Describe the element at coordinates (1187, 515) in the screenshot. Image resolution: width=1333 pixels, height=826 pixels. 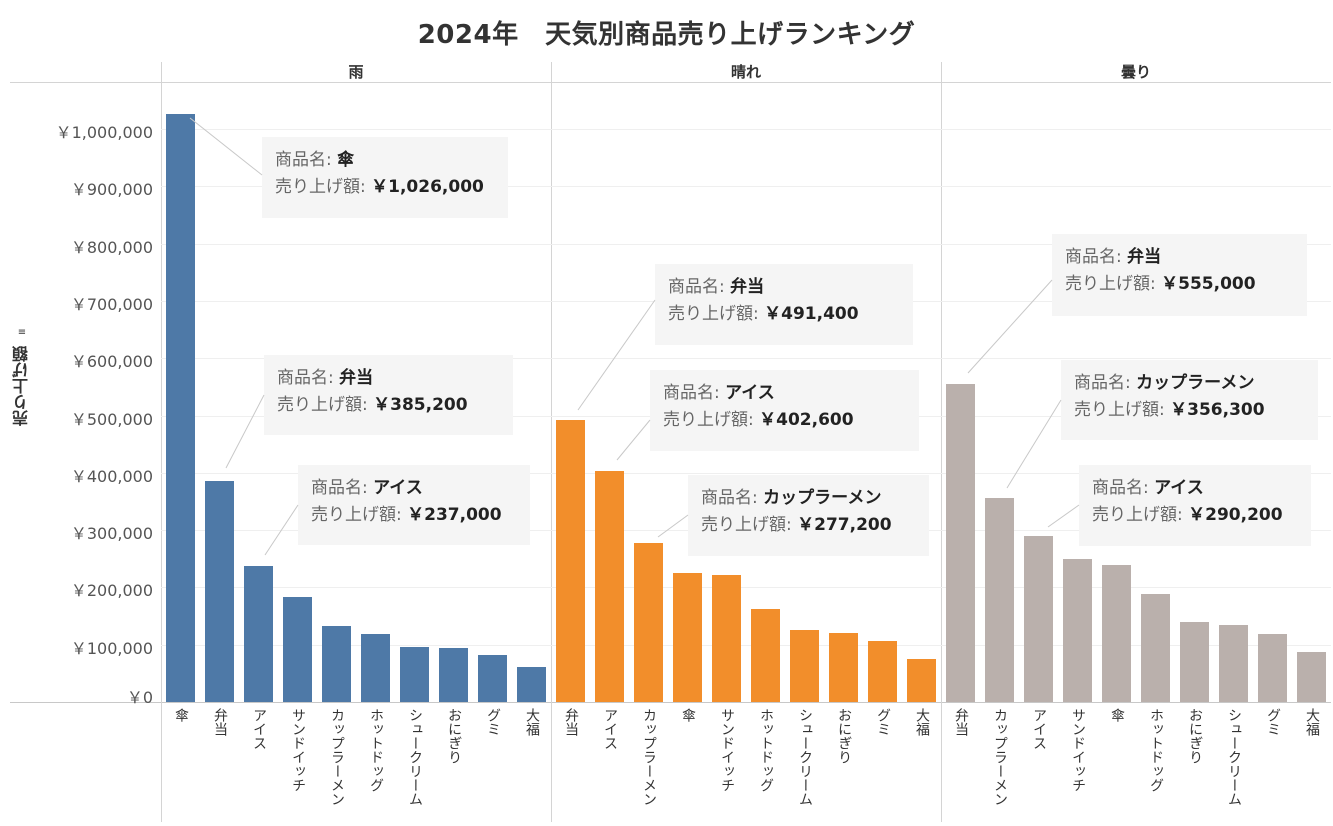
I see `annotation-amount: 売り上げ額: ￥290,200` at that location.